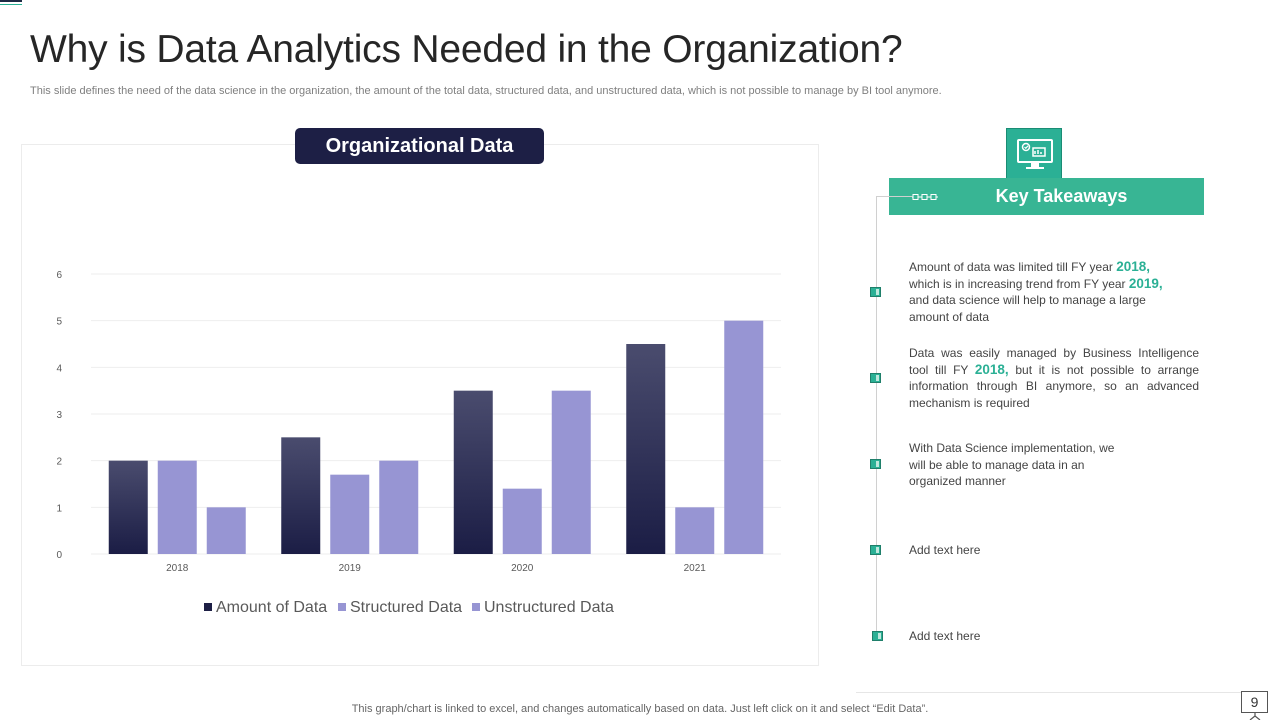 This screenshot has height=720, width=1280. What do you see at coordinates (1056, 692) in the screenshot?
I see `divider` at bounding box center [1056, 692].